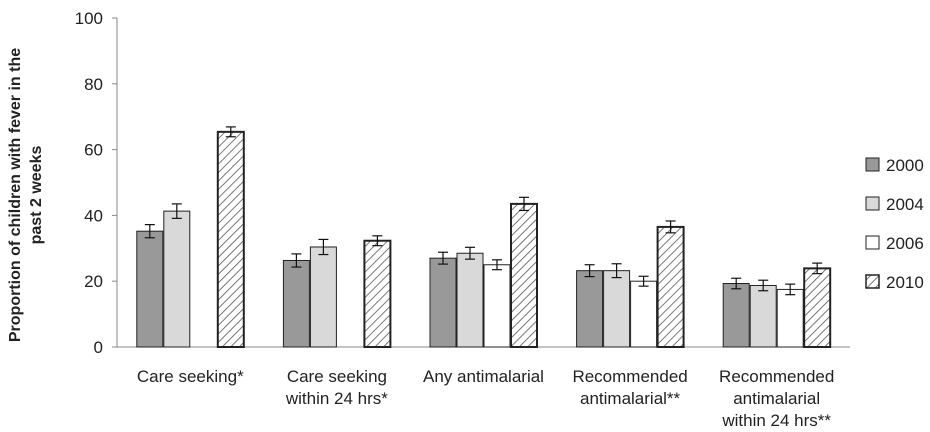 This screenshot has height=432, width=930. What do you see at coordinates (872, 164) in the screenshot?
I see `legend-swatch-2000` at bounding box center [872, 164].